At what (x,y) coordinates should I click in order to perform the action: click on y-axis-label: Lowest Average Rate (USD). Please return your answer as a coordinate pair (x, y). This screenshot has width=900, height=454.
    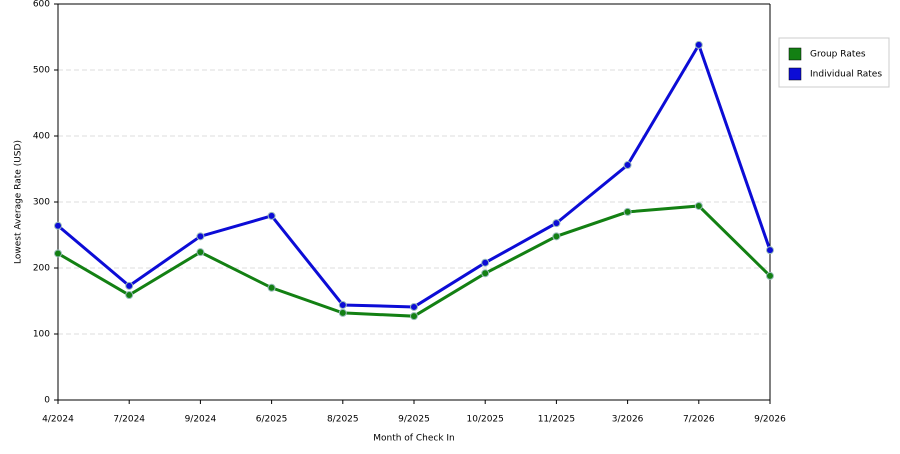
    Looking at the image, I should click on (19, 202).